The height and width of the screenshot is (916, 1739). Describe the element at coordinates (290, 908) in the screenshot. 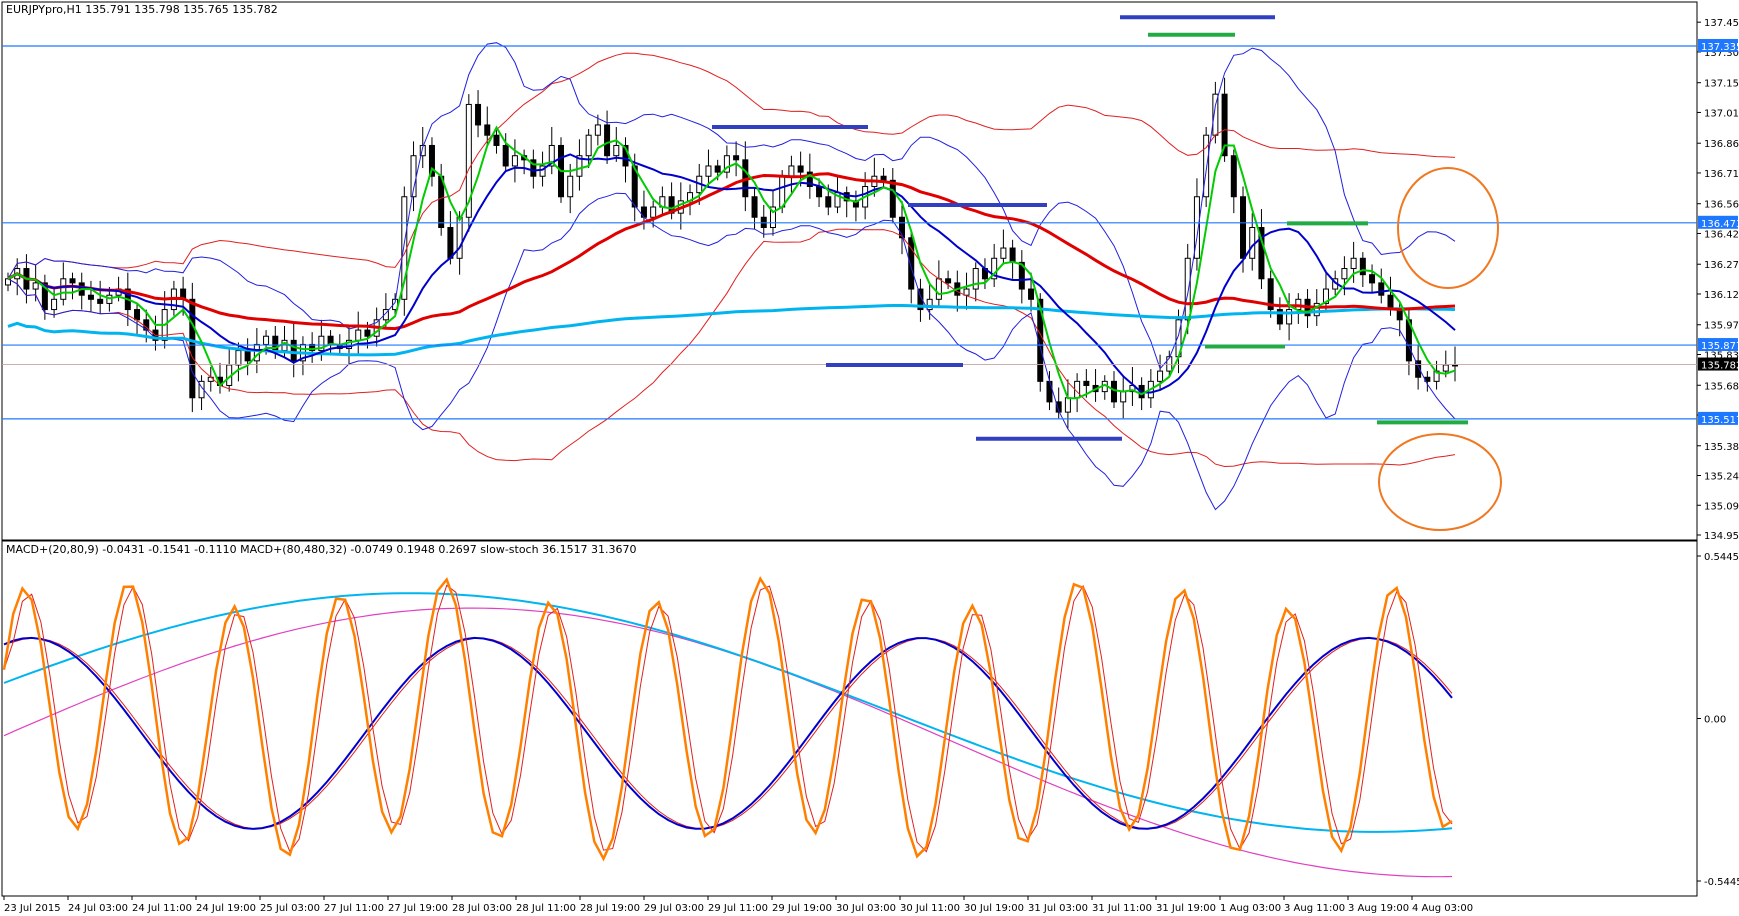

I see `x-tick-label: 25 Jul 03:00` at that location.